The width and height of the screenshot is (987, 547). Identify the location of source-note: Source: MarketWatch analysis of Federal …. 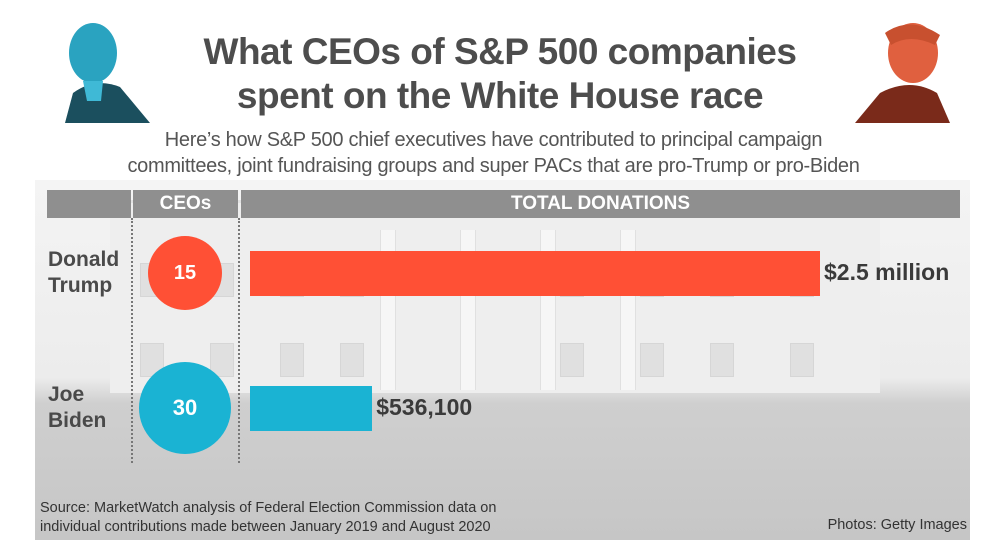
(268, 518).